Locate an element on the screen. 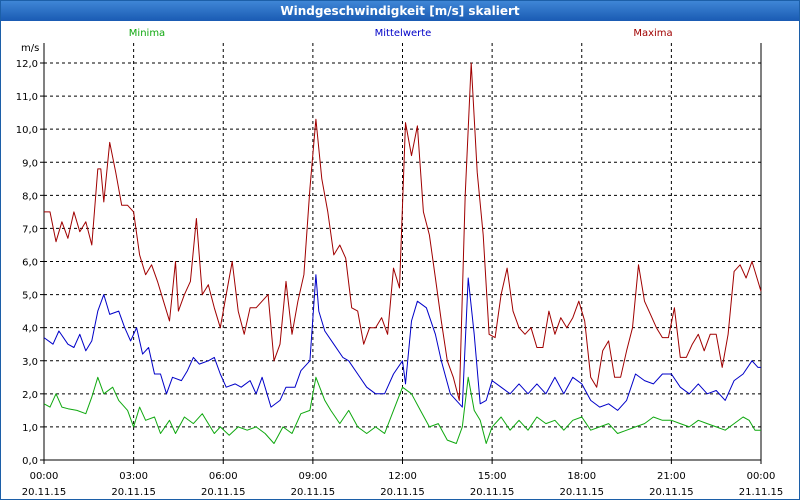  y-tick-label: 10,0 is located at coordinates (27, 130).